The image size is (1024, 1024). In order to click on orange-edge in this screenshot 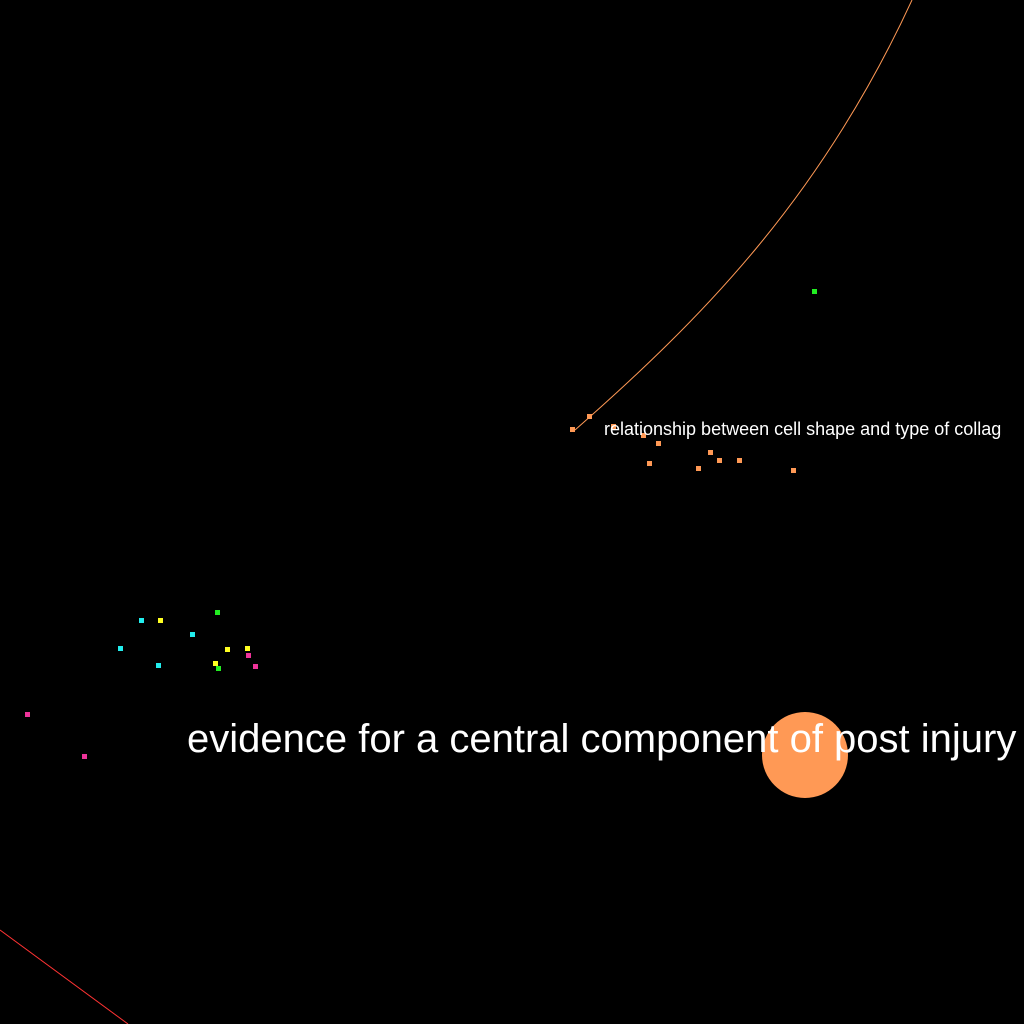, I will do `click(743, 215)`.